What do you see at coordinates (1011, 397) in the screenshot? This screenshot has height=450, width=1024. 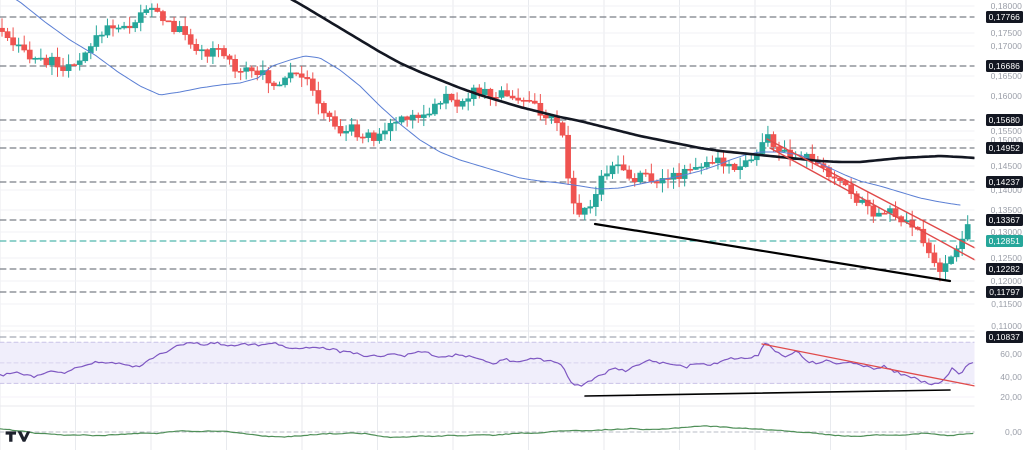 I see `rsi-axis-tick: 20,00` at bounding box center [1011, 397].